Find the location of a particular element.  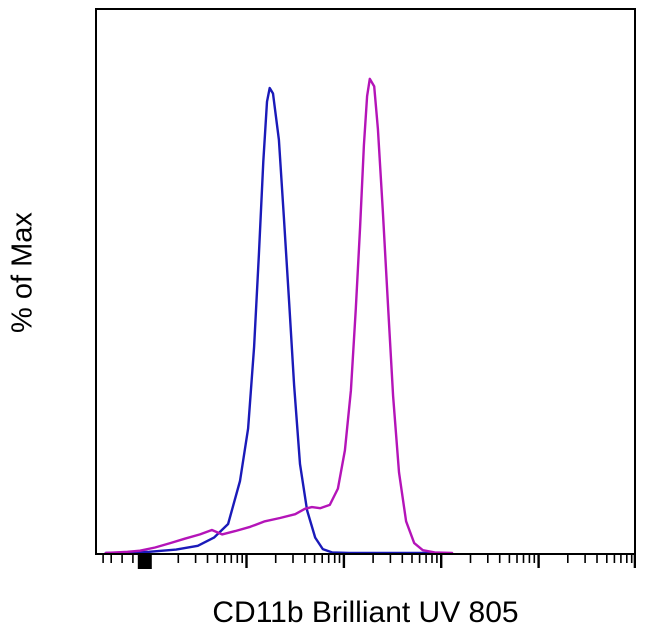

x-axis-label: CD11b Brilliant UV 805 is located at coordinates (365, 612).